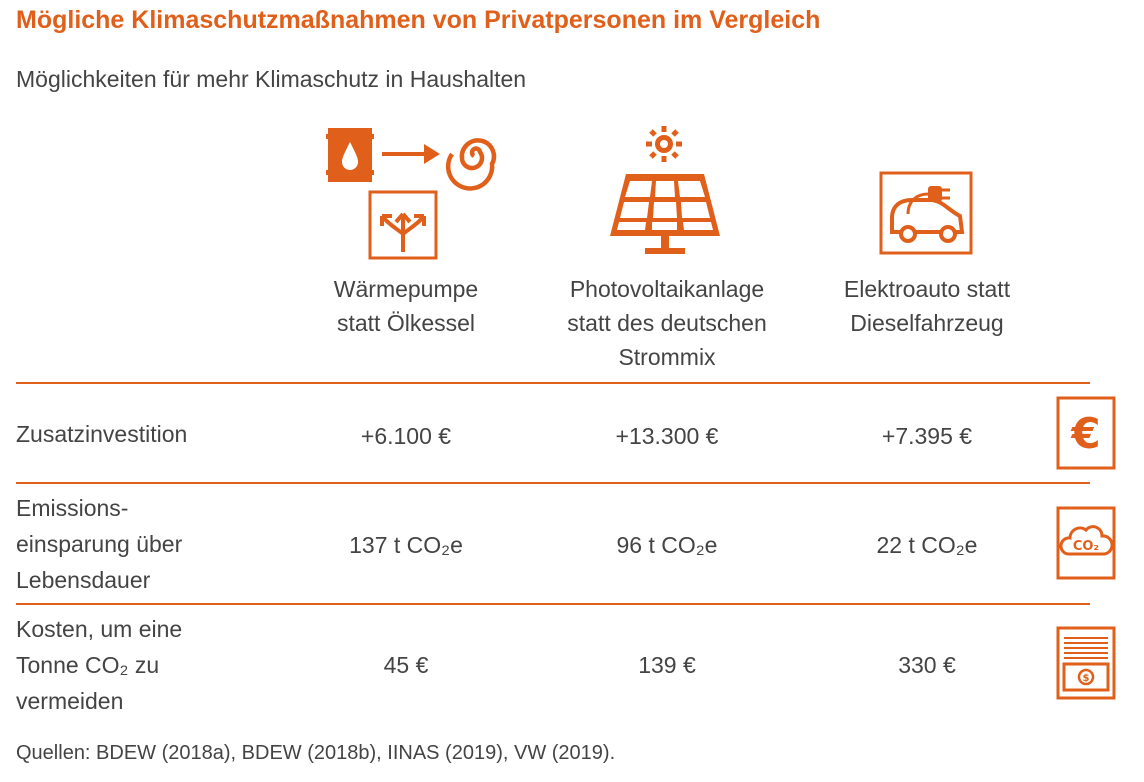 This screenshot has width=1144, height=782. I want to click on column-label-line: Wärmepumpe, so click(406, 289).